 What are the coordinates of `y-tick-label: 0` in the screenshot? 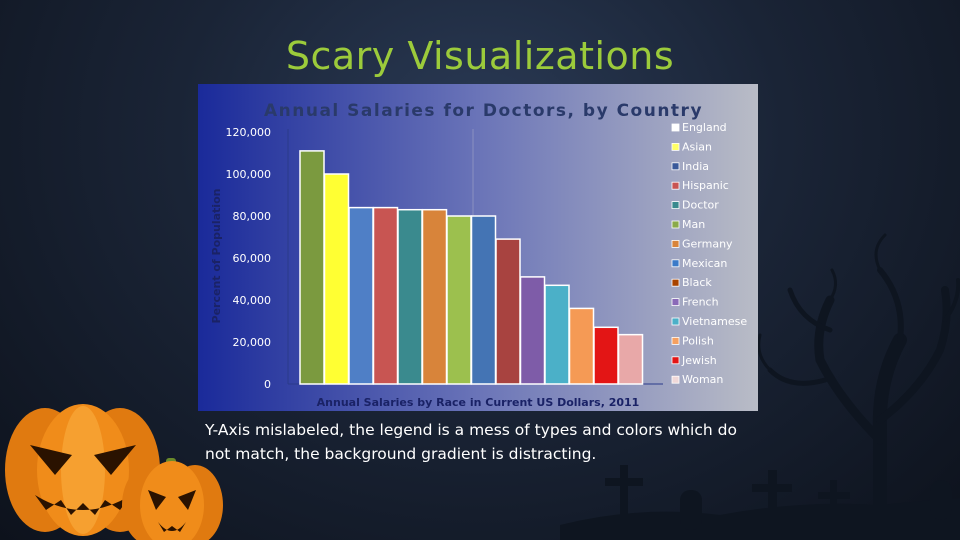 It's located at (267, 384).